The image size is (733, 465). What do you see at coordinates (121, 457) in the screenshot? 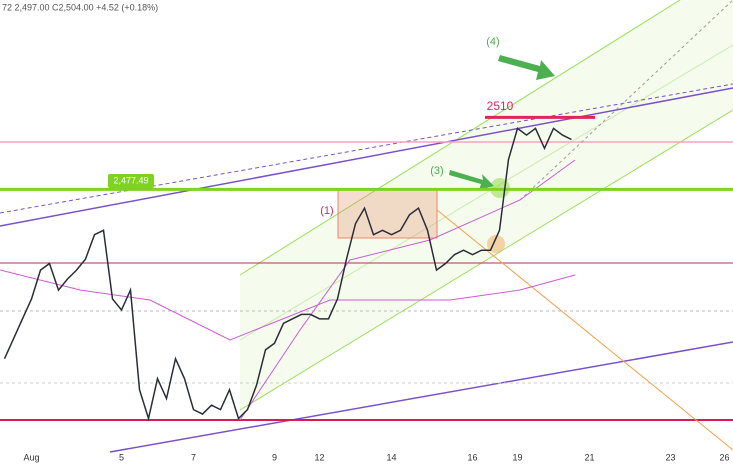
I see `x-tick-label: 5` at bounding box center [121, 457].